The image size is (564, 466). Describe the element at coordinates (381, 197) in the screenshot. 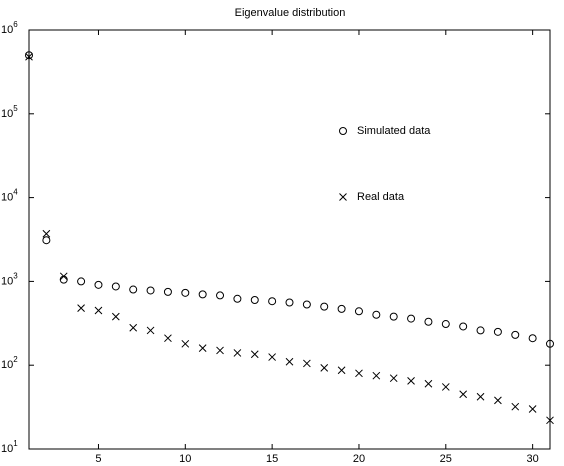

I see `legend-label: Real data` at that location.